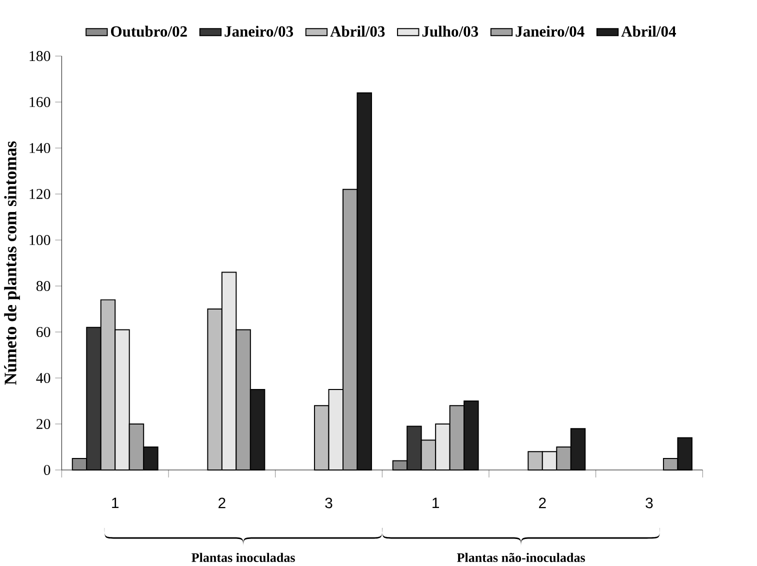 The image size is (757, 566). Describe the element at coordinates (43, 423) in the screenshot. I see `y-tick-label: 20` at that location.